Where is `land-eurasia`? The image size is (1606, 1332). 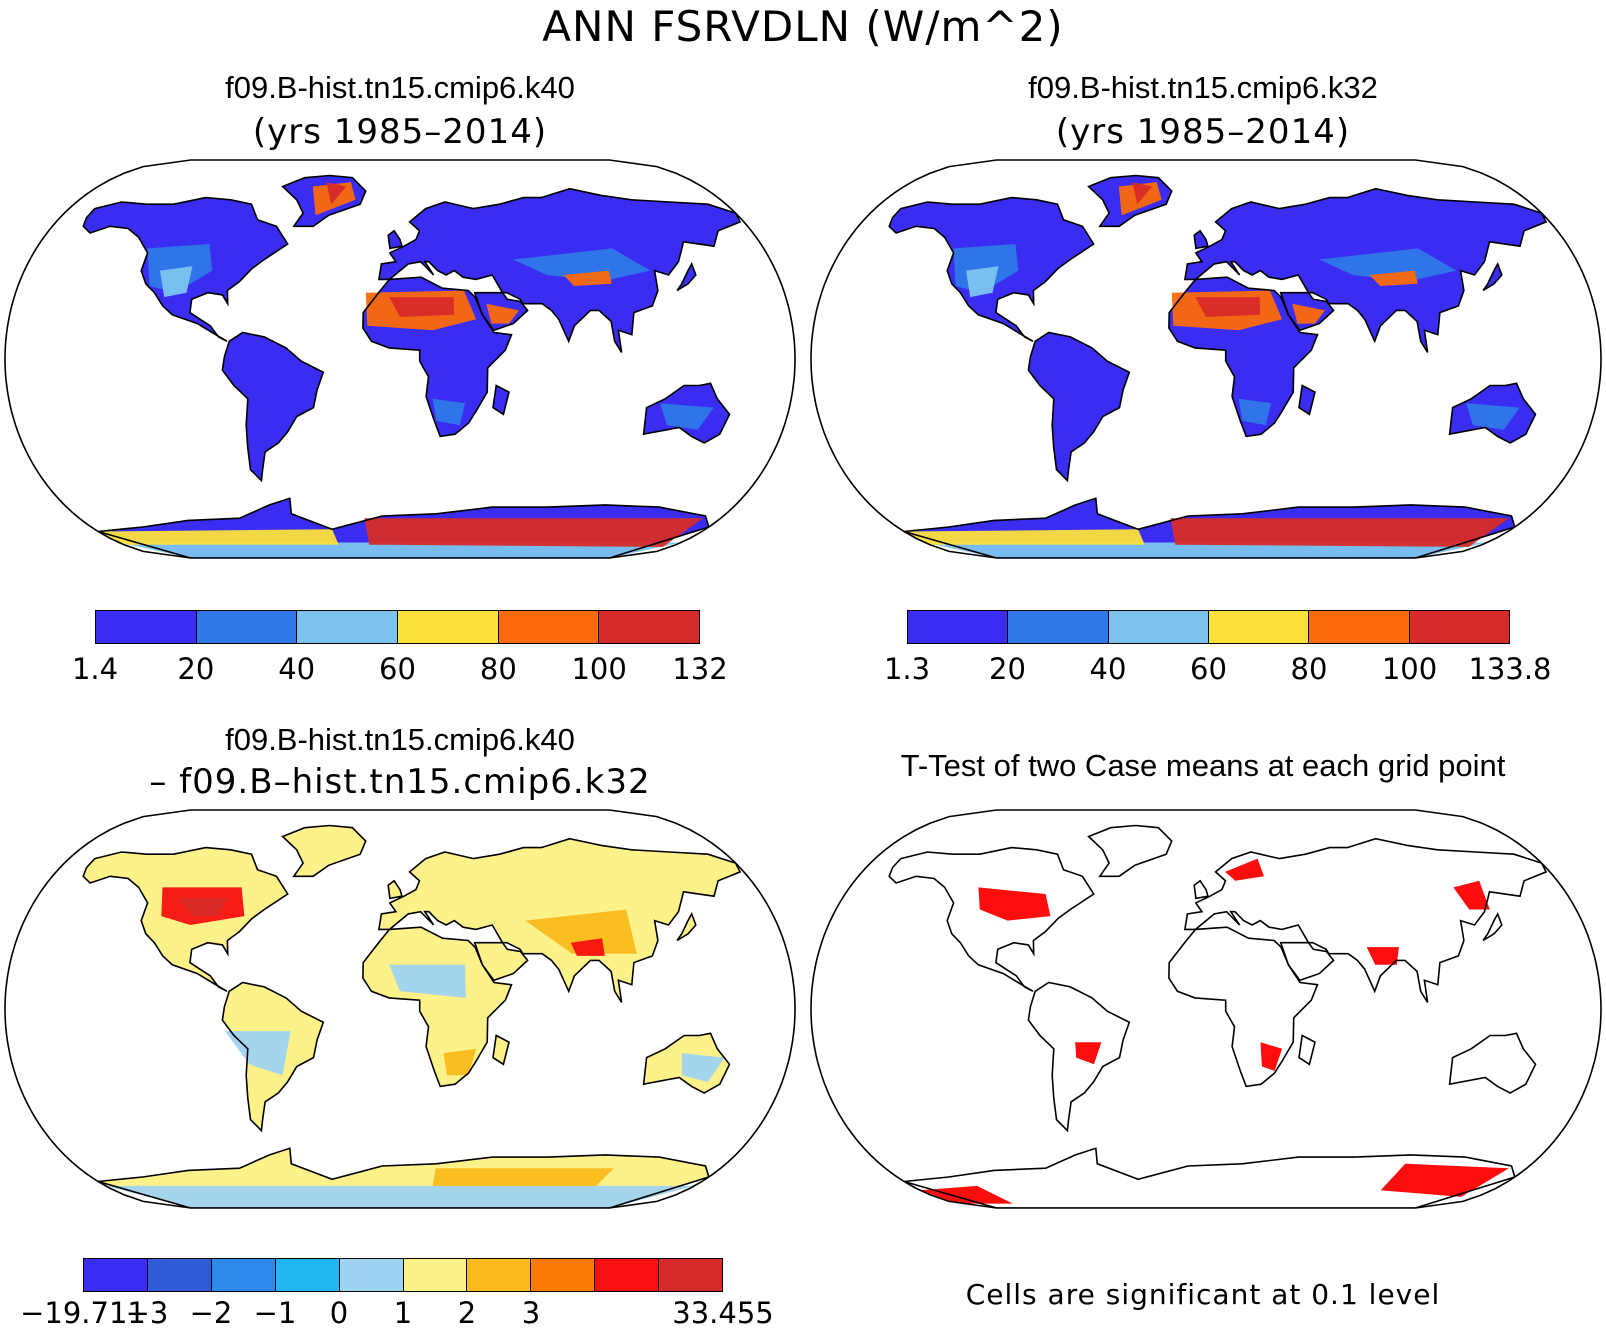
land-eurasia is located at coordinates (1365, 920).